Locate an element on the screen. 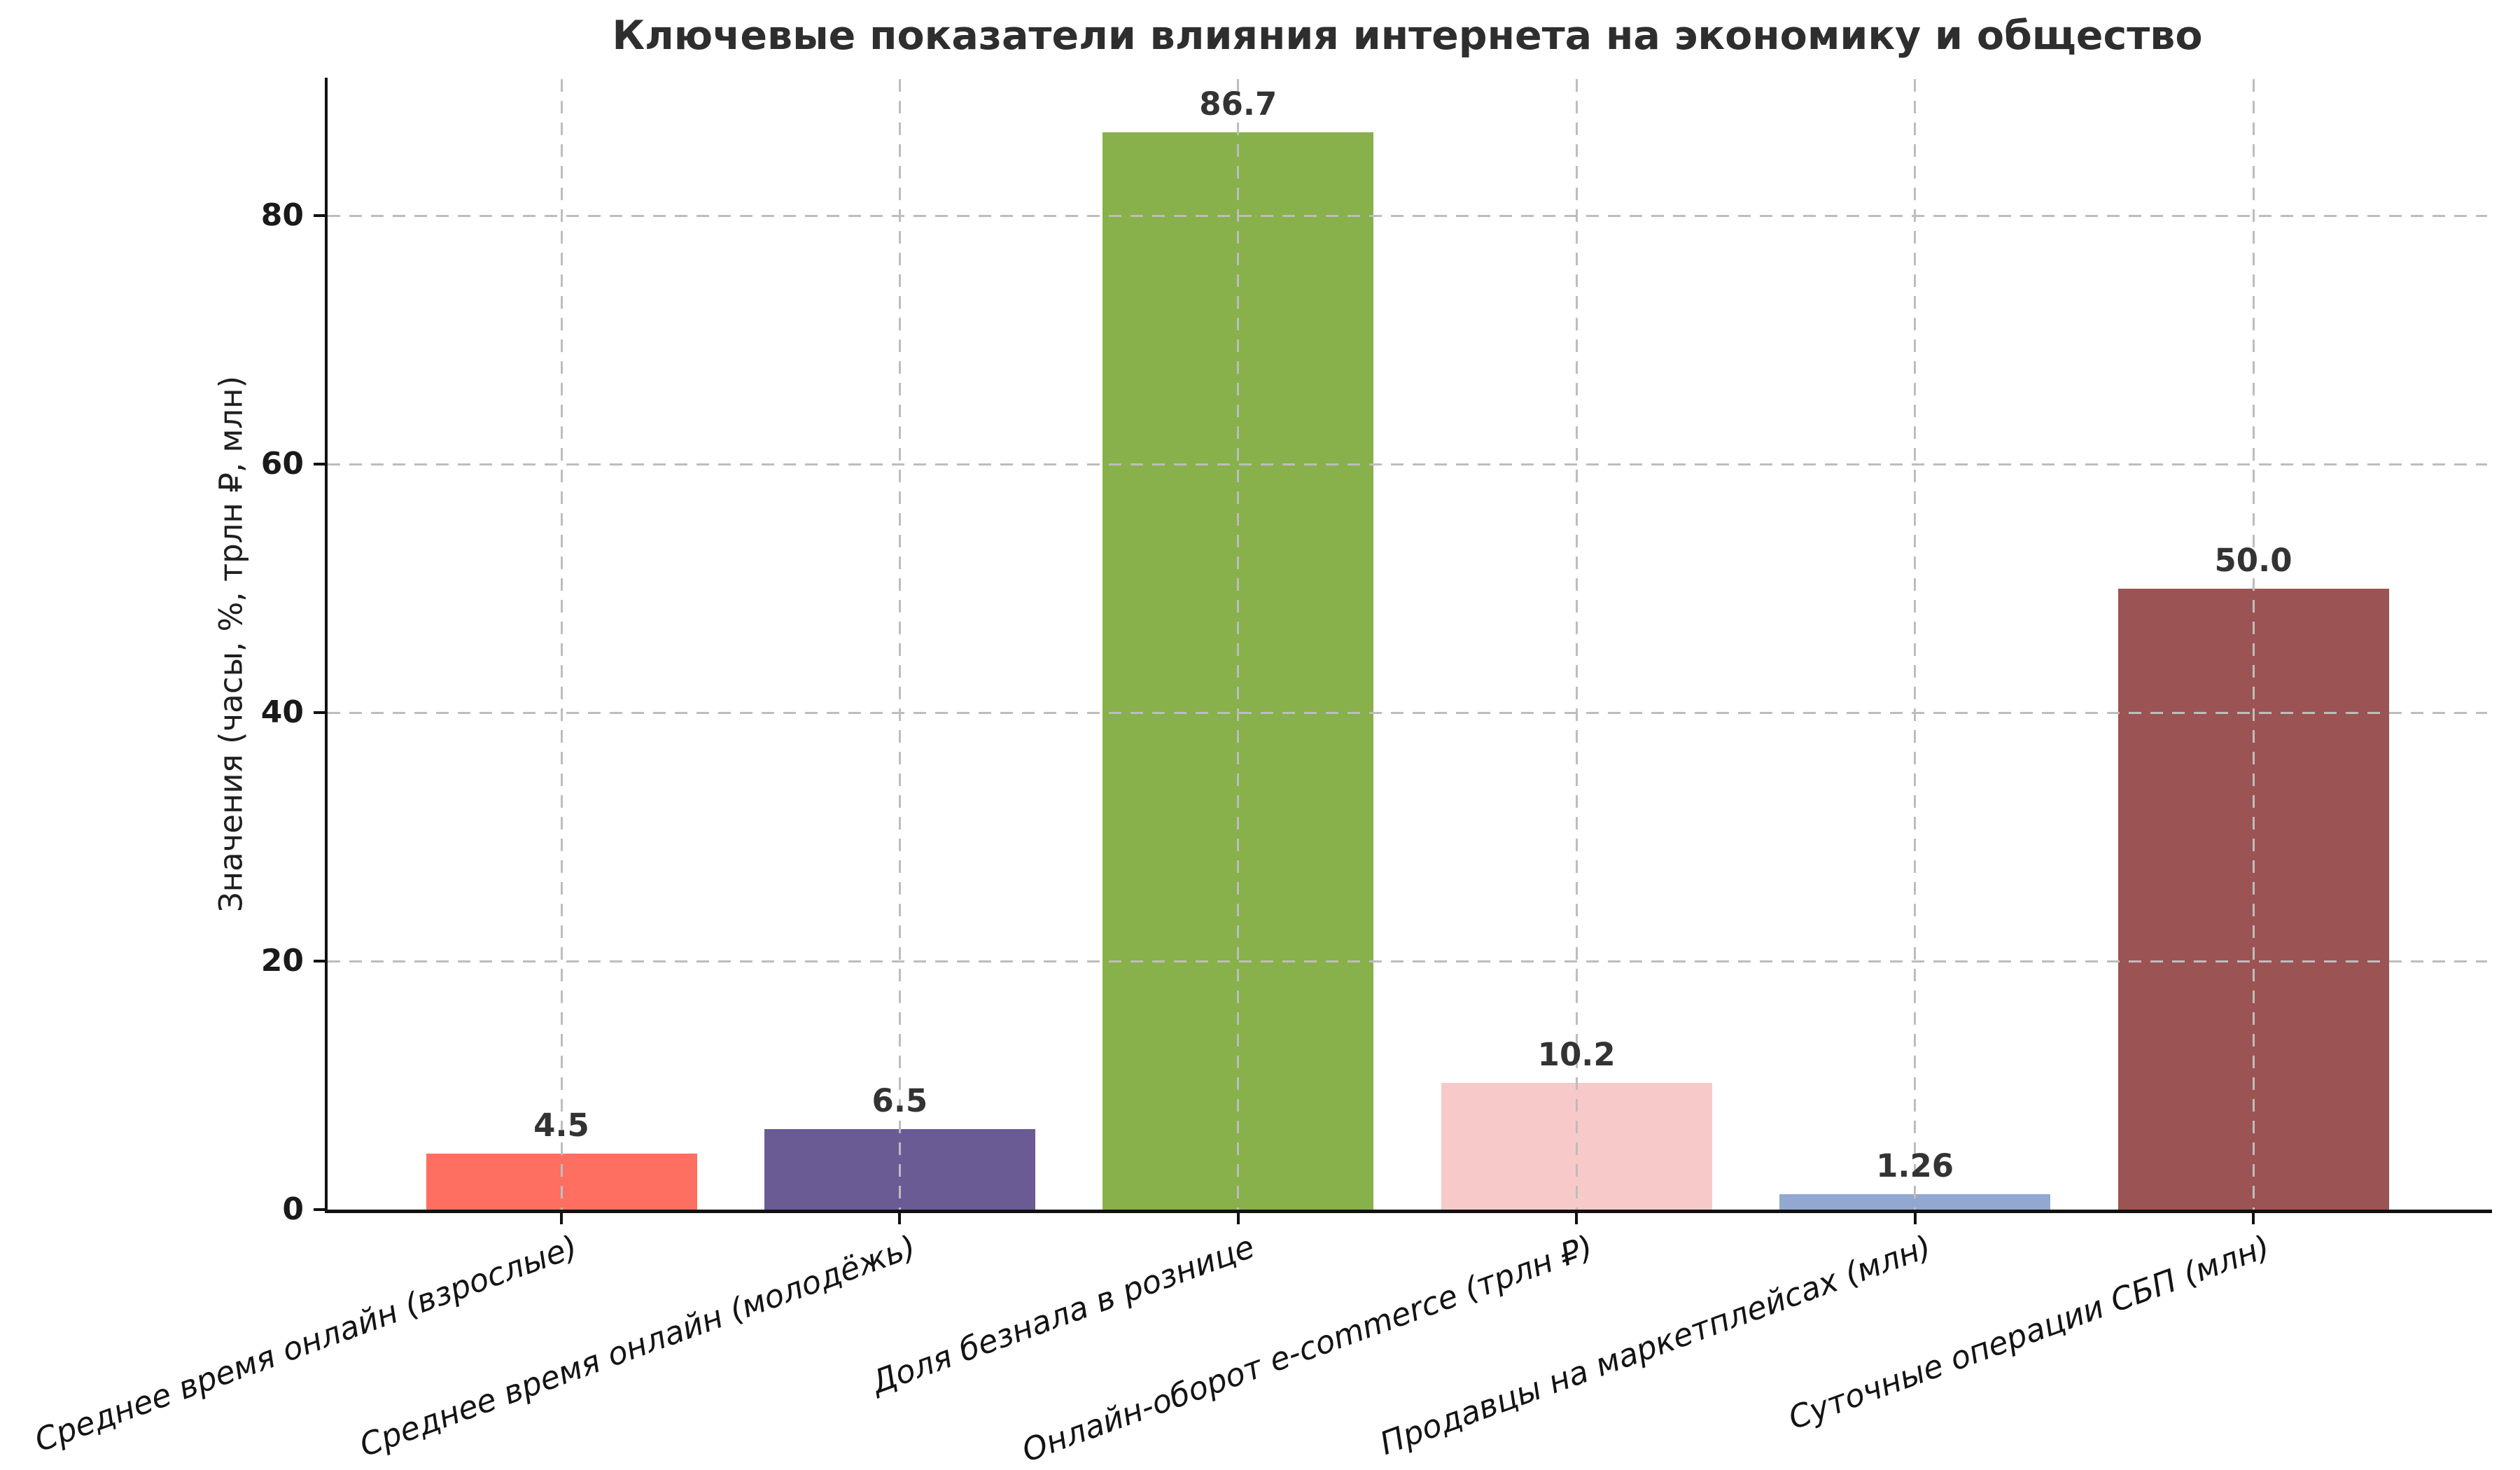 Image resolution: width=2520 pixels, height=1470 pixels. x-tick-label: Среднее время онлайн (взрослые) is located at coordinates (306, 1344).